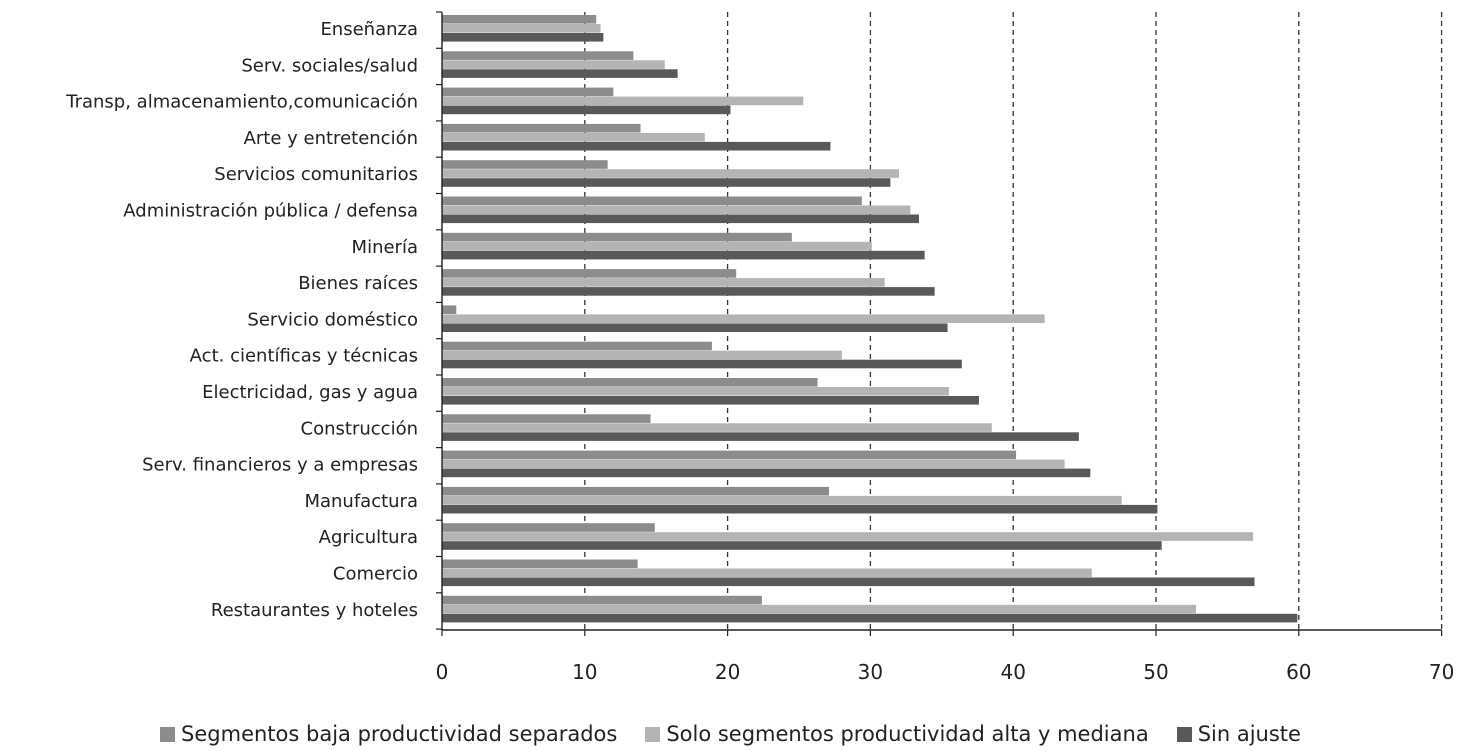 This screenshot has width=1461, height=751. I want to click on category-label: Minería, so click(385, 247).